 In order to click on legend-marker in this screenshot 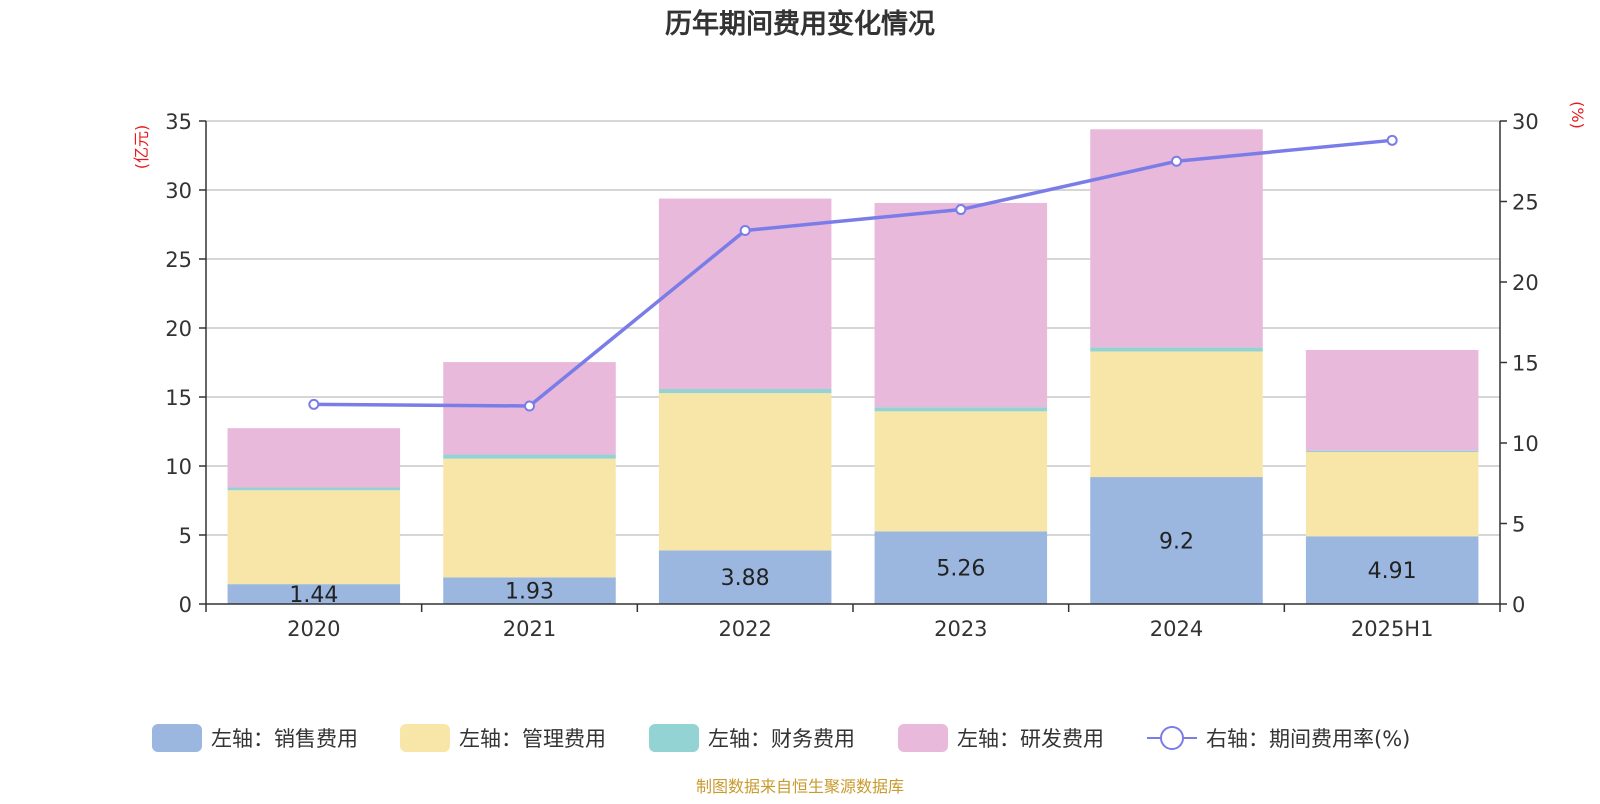, I will do `click(1172, 738)`.